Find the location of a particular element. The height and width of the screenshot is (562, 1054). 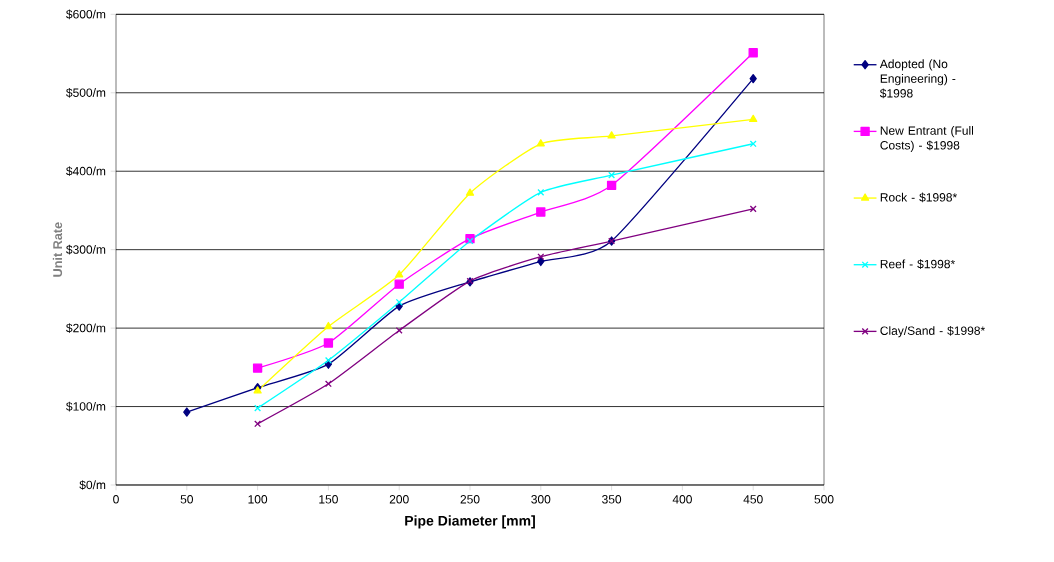

legend-label: Clay/Sand - $1998* is located at coordinates (932, 331).